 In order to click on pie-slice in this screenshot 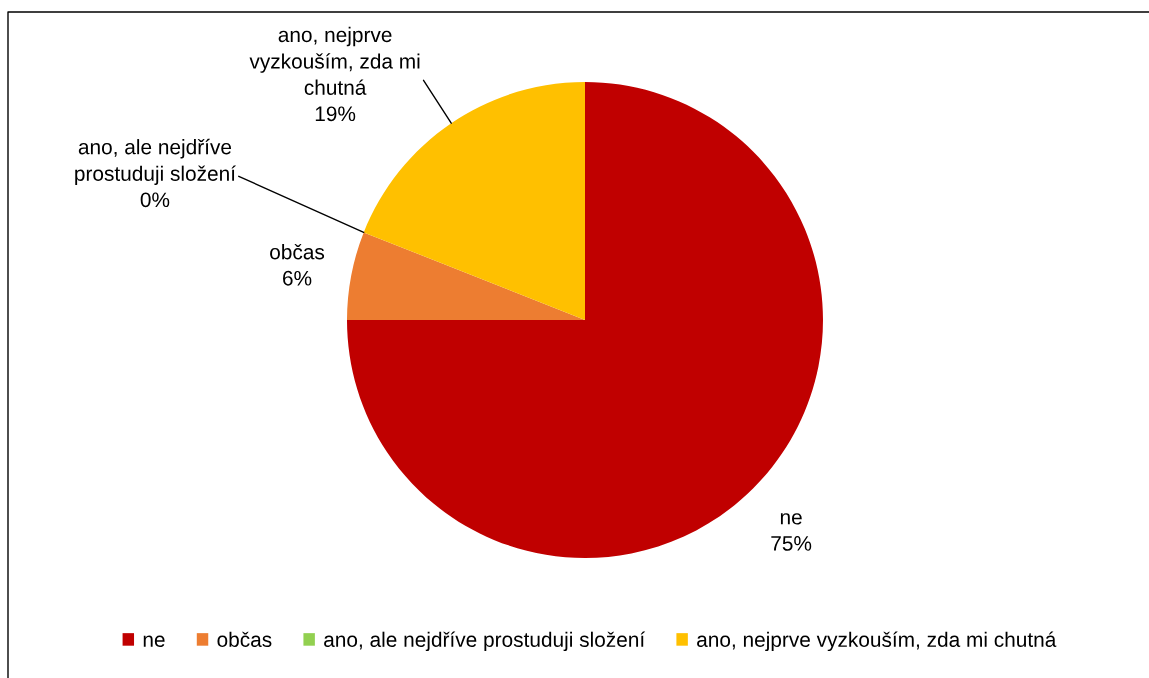, I will do `click(466, 276)`.